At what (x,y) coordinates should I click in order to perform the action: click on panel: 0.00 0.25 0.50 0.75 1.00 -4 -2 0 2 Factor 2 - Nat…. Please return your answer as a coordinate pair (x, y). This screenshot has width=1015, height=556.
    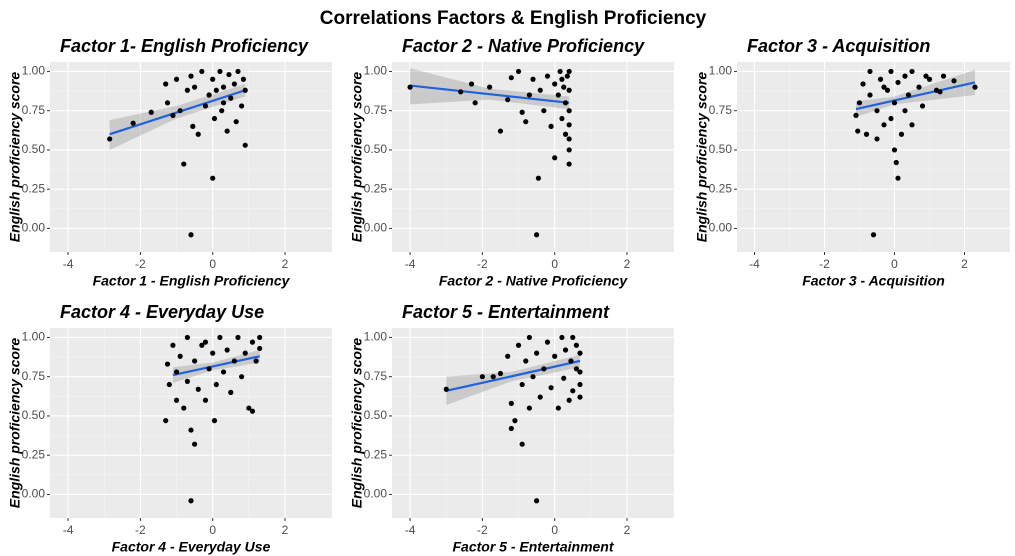
    Looking at the image, I should click on (511, 162).